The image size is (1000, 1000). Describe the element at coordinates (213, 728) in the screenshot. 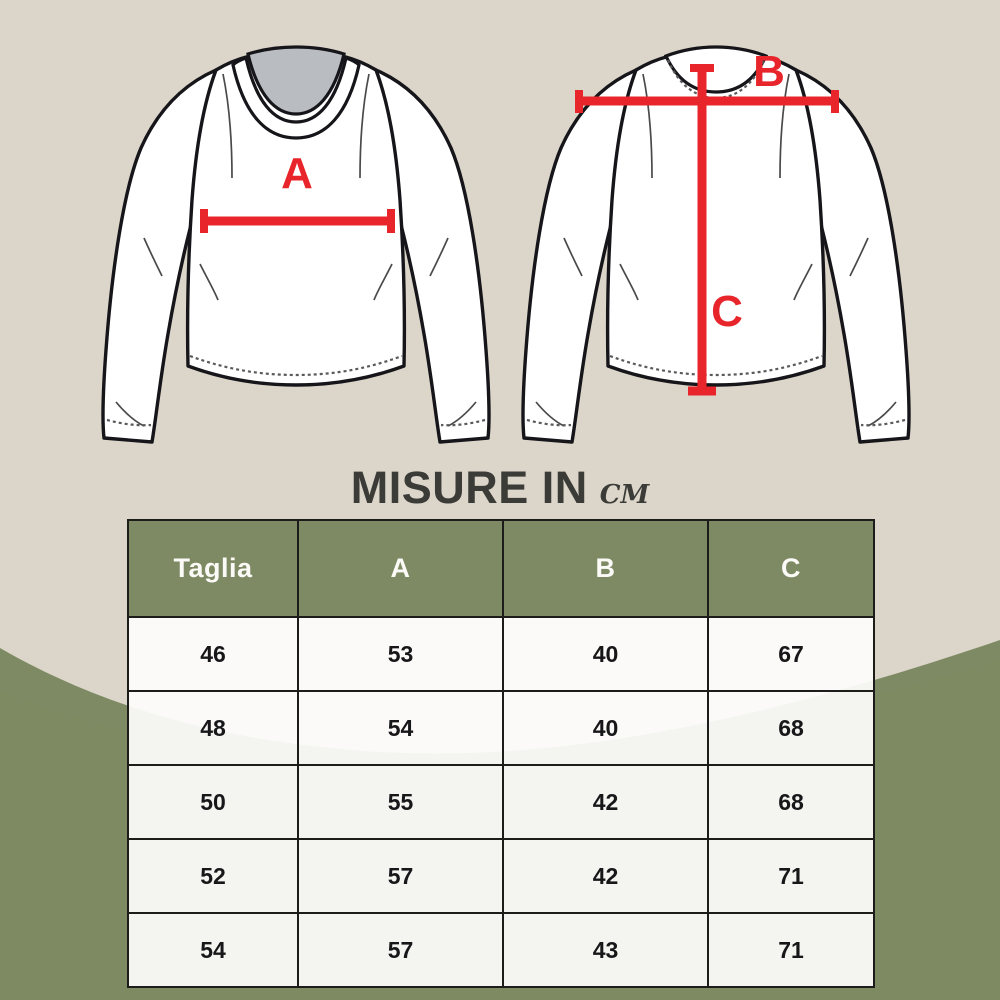

I see `cell-size: 48` at that location.